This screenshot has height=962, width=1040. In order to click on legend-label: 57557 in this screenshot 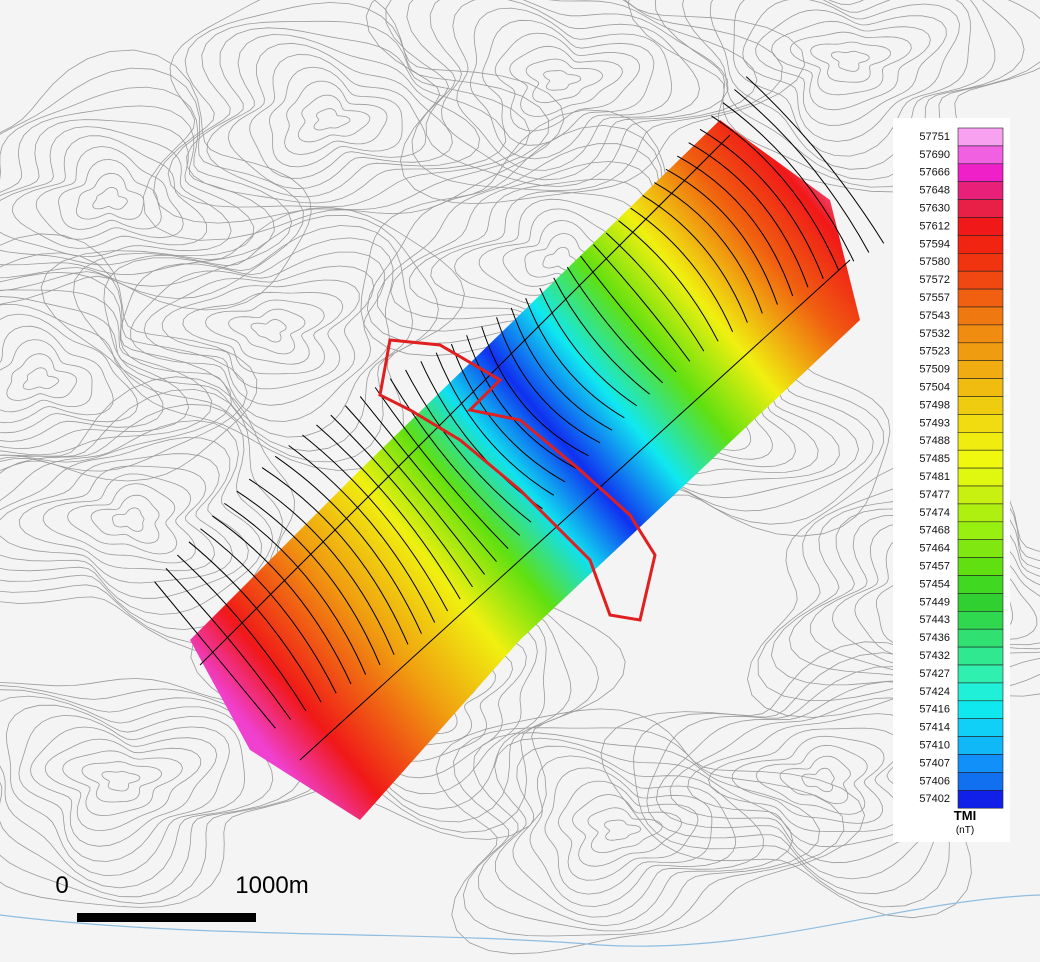, I will do `click(934, 298)`.